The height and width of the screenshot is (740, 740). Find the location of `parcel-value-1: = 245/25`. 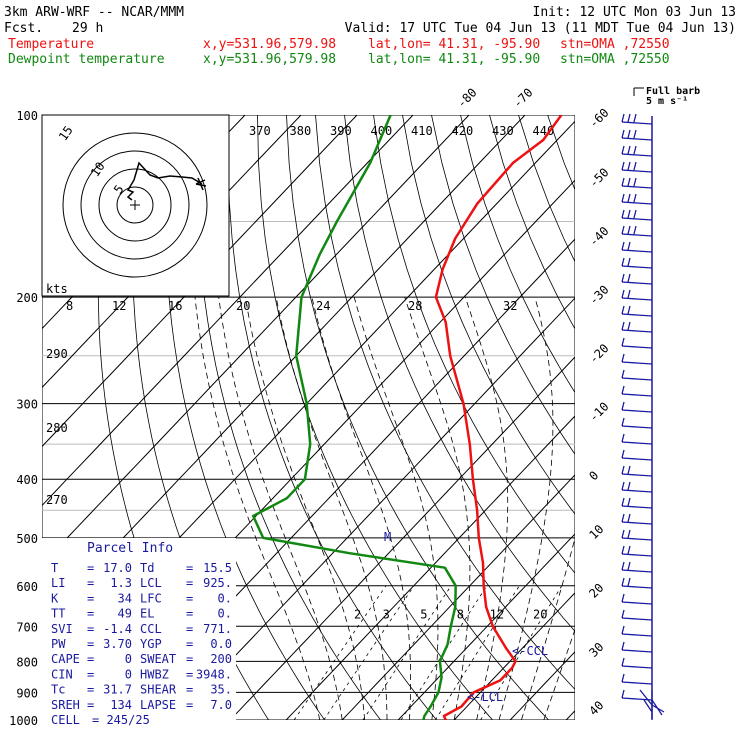

parcel-value-1: = 245/25 is located at coordinates (121, 720).